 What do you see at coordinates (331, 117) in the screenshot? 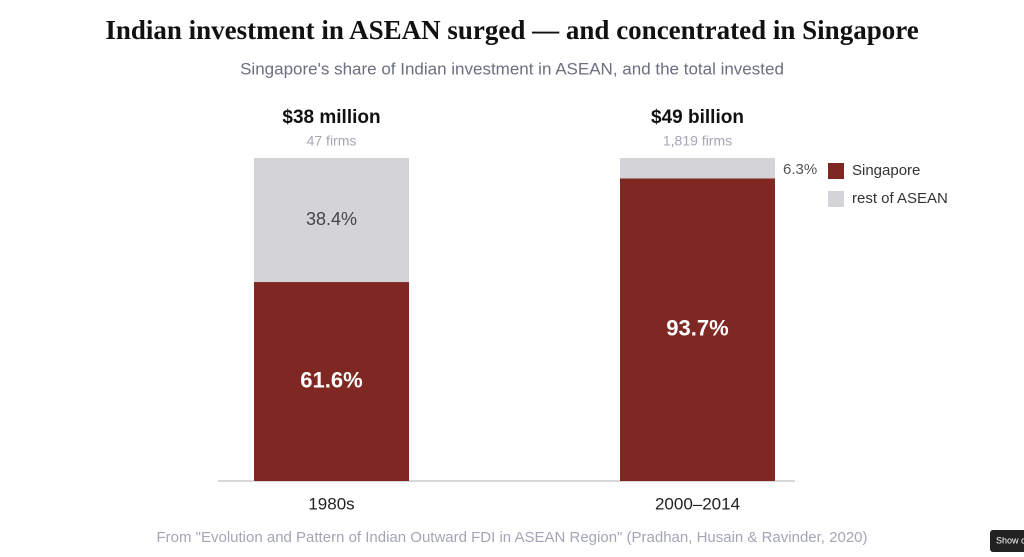
I see `total-label: $38 million` at bounding box center [331, 117].